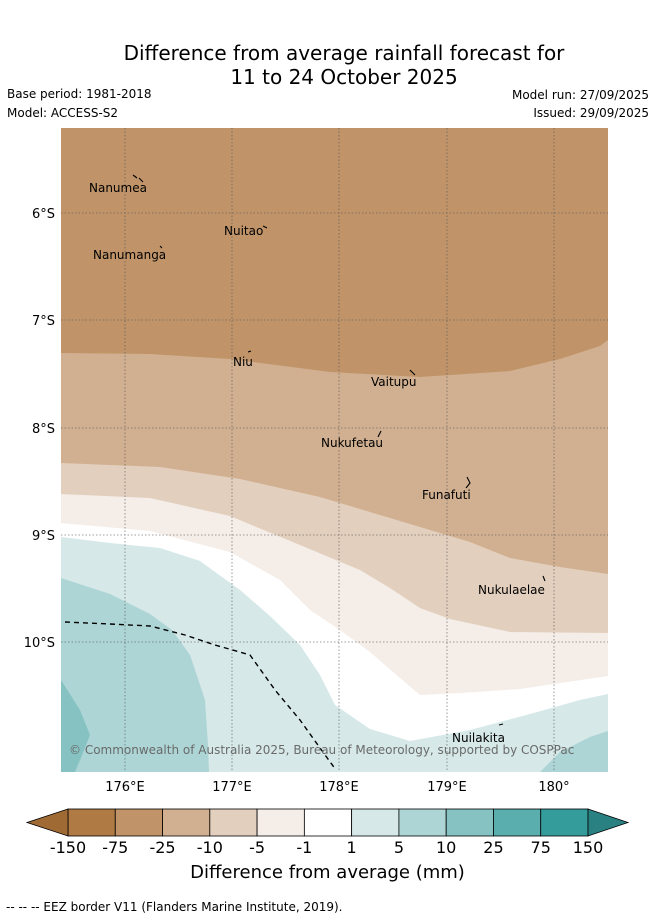 This screenshot has width=655, height=919. What do you see at coordinates (43, 214) in the screenshot?
I see `lat-label-6s: 6°S` at bounding box center [43, 214].